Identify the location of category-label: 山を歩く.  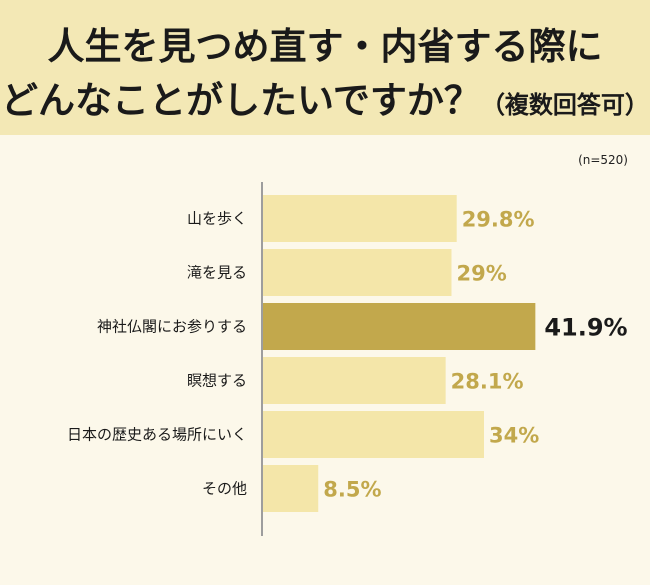
(217, 219).